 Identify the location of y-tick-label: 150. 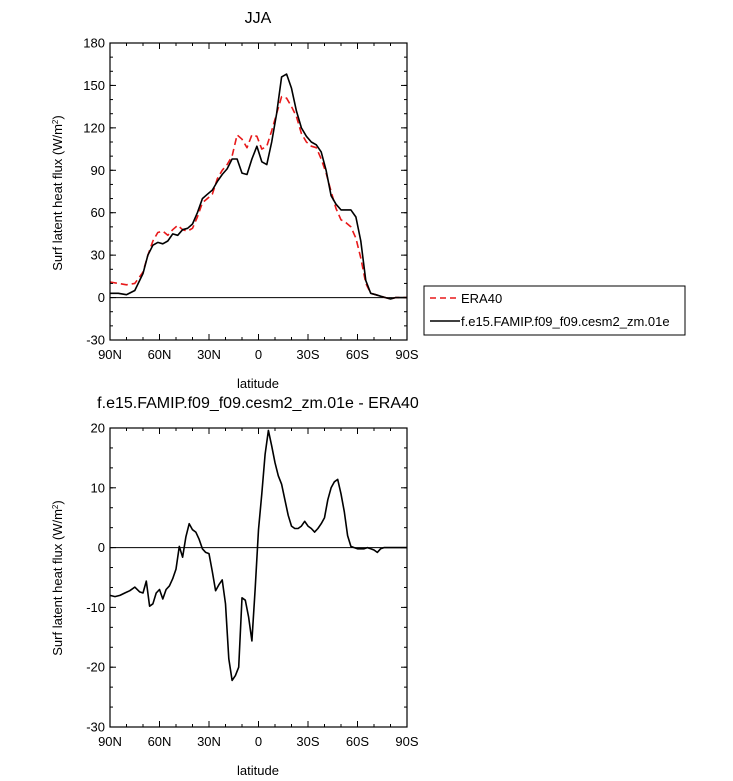
(94, 85).